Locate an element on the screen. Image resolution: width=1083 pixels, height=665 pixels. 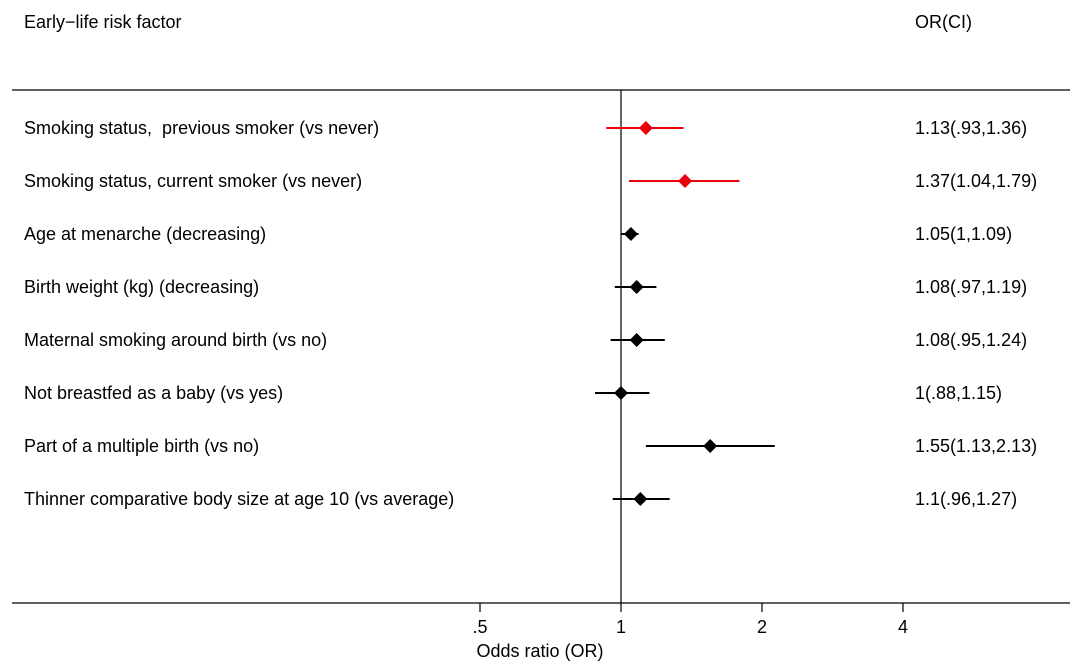
row-label: Age at menarche (decreasing) is located at coordinates (145, 234).